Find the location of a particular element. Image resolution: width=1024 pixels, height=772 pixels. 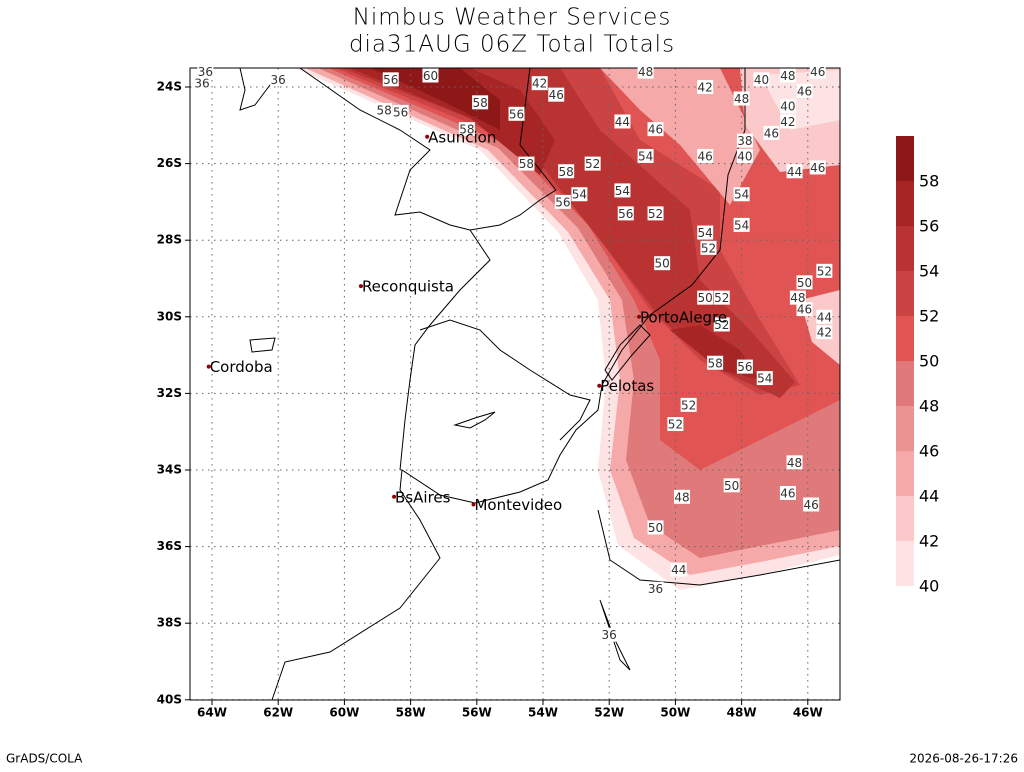

contour-label: 54 is located at coordinates (579, 195).